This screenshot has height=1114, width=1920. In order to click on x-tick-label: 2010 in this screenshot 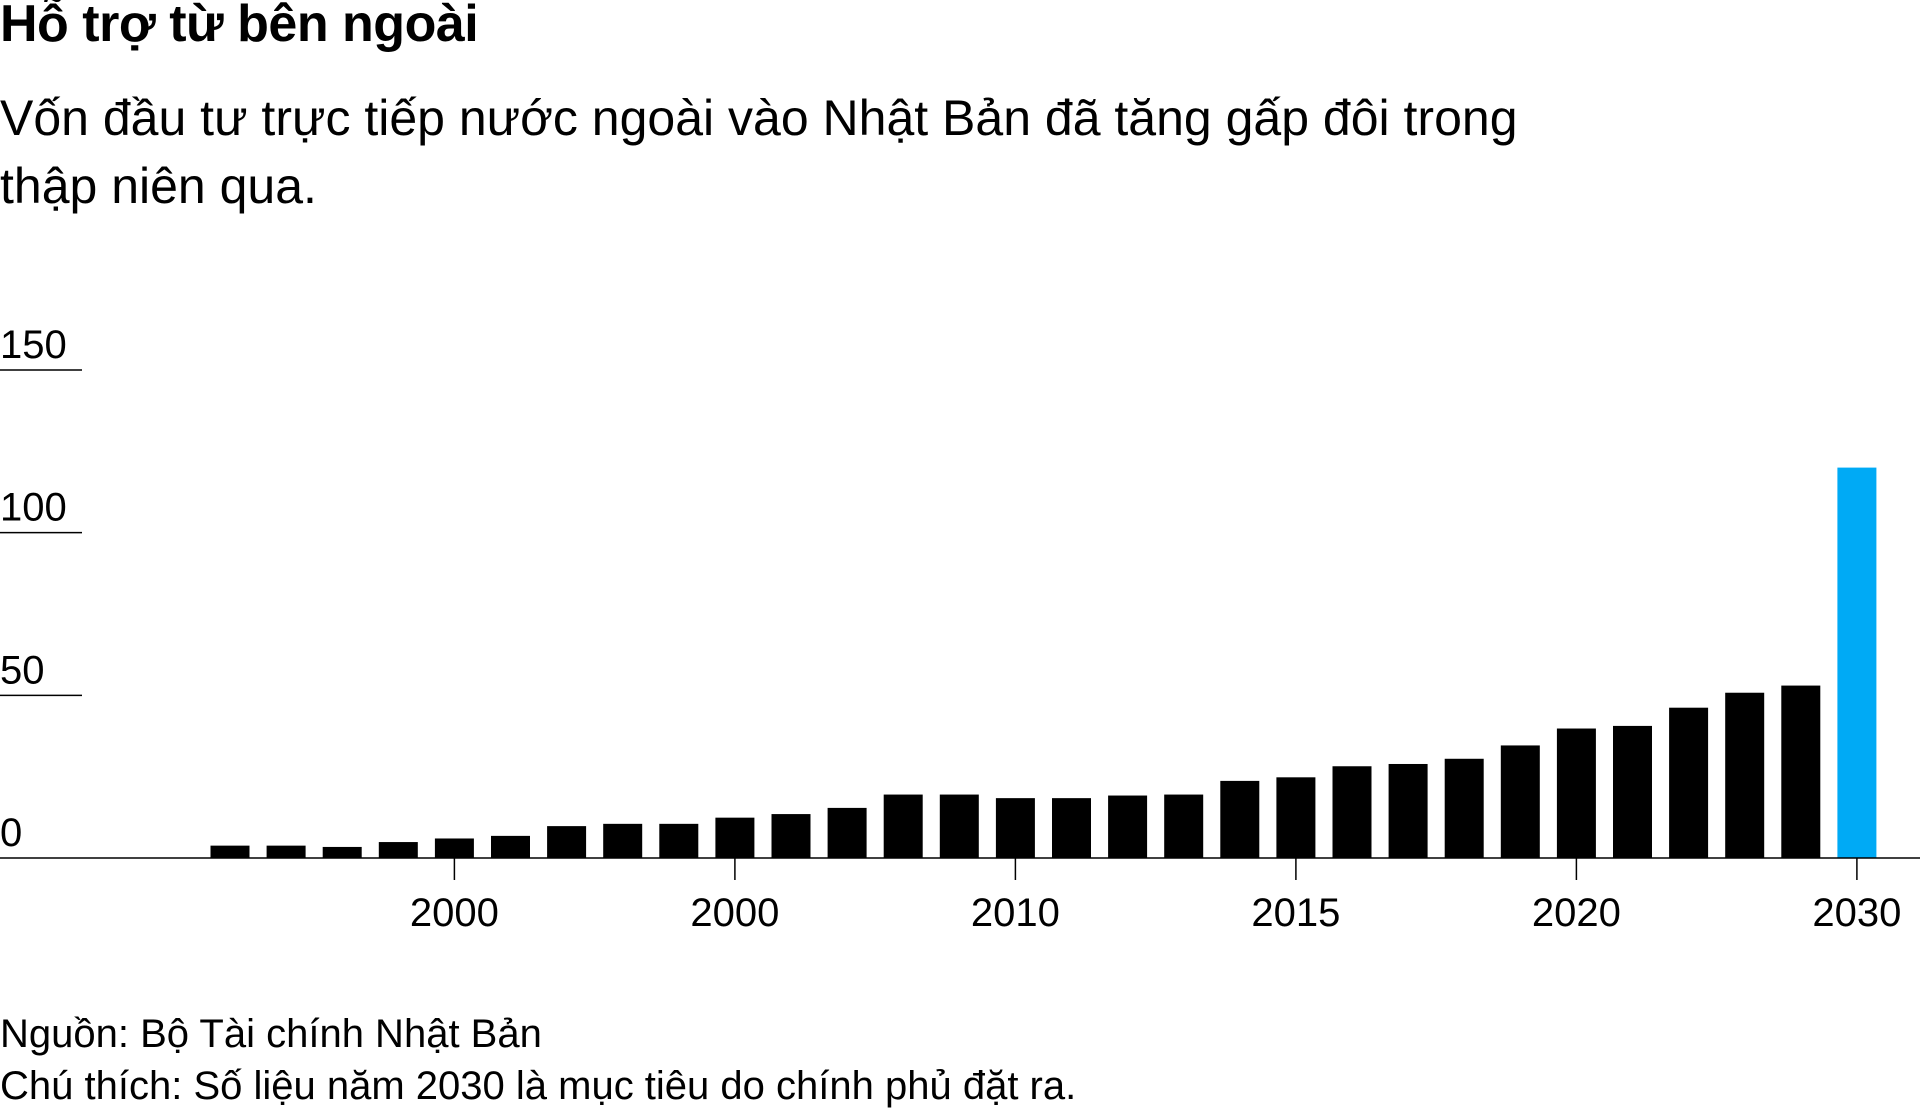, I will do `click(1015, 913)`.